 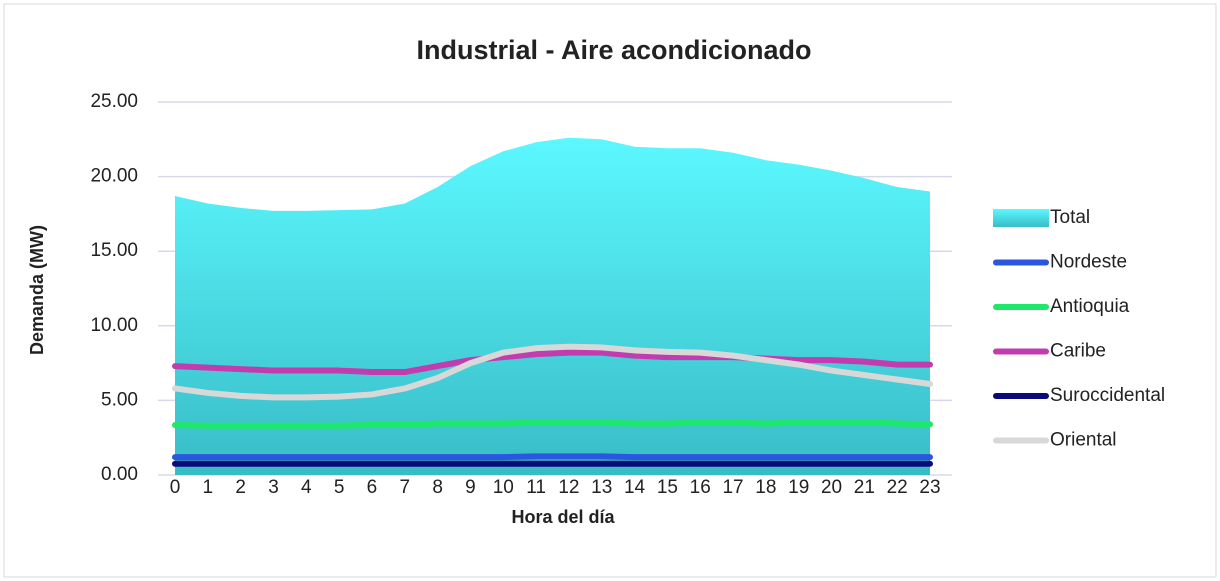 I want to click on x-tick-label: 14, so click(x=635, y=487).